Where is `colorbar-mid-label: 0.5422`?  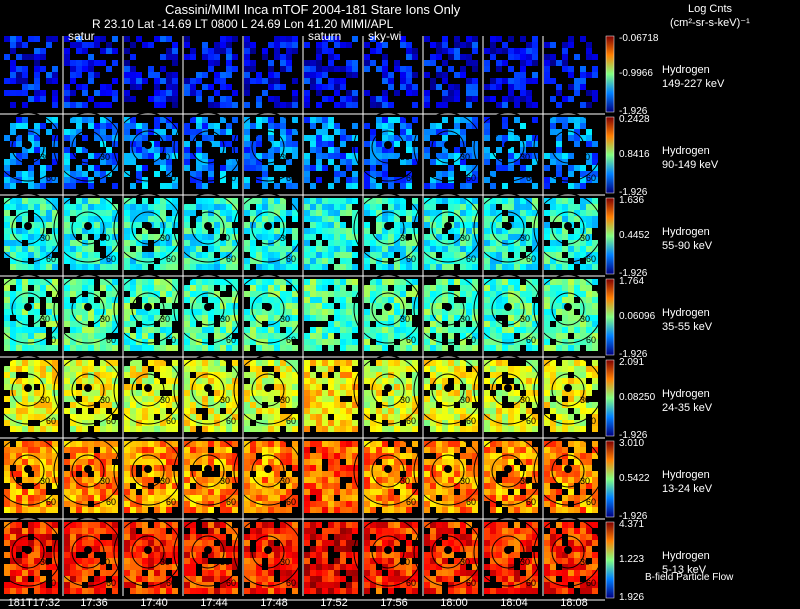
colorbar-mid-label: 0.5422 is located at coordinates (634, 478).